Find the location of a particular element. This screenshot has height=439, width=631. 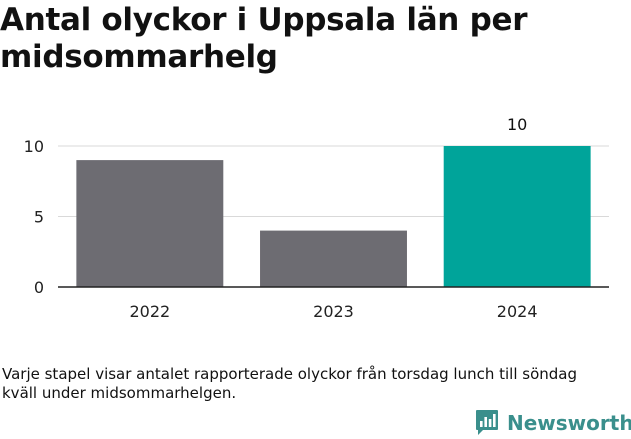

x-tick-label: 2024 is located at coordinates (517, 311).